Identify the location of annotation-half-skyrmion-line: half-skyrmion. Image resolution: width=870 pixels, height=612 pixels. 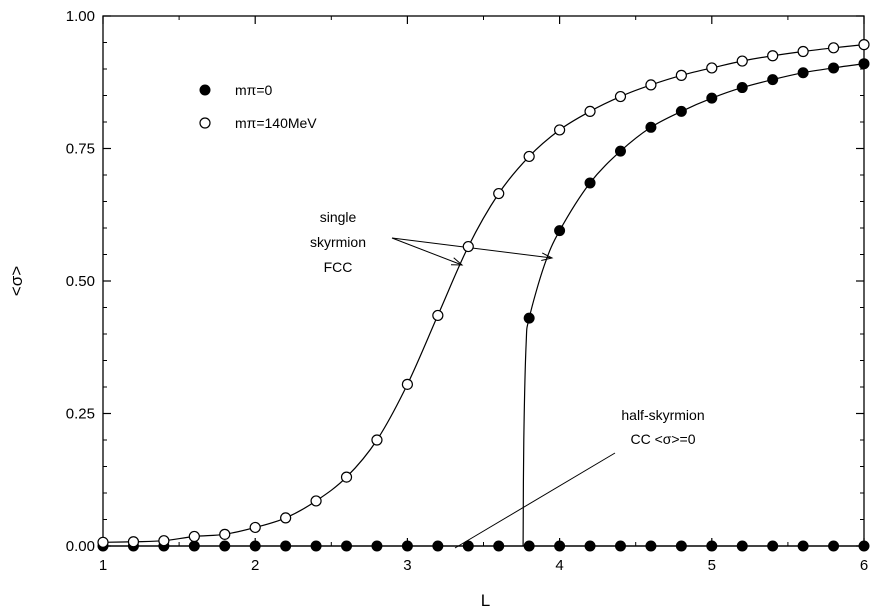
(662, 415).